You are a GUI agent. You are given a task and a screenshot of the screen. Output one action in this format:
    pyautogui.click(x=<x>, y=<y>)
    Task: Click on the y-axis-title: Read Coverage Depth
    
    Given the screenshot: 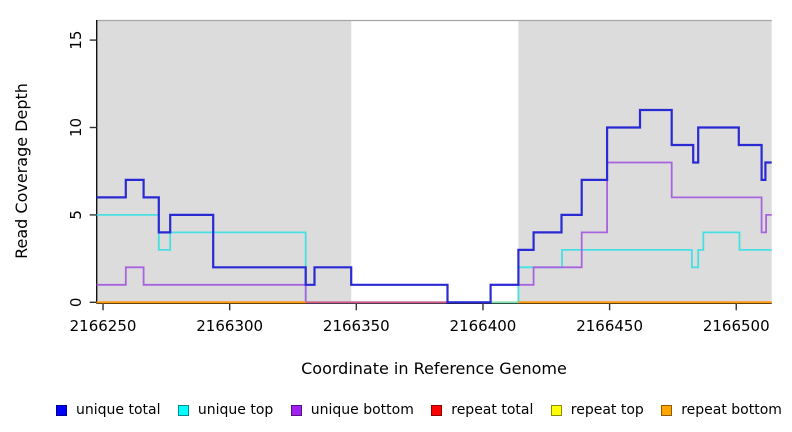 What is the action you would take?
    pyautogui.click(x=21, y=171)
    